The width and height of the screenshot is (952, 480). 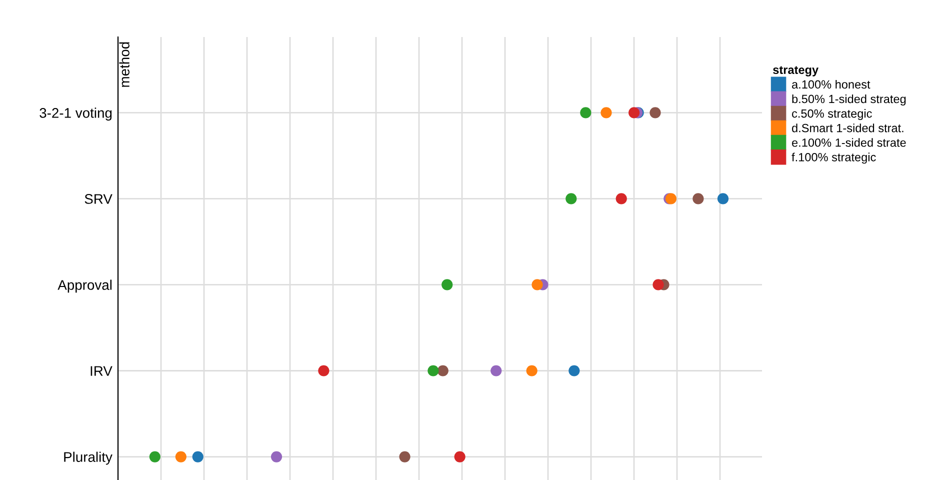 What do you see at coordinates (101, 371) in the screenshot?
I see `y-tick-label: IRV` at bounding box center [101, 371].